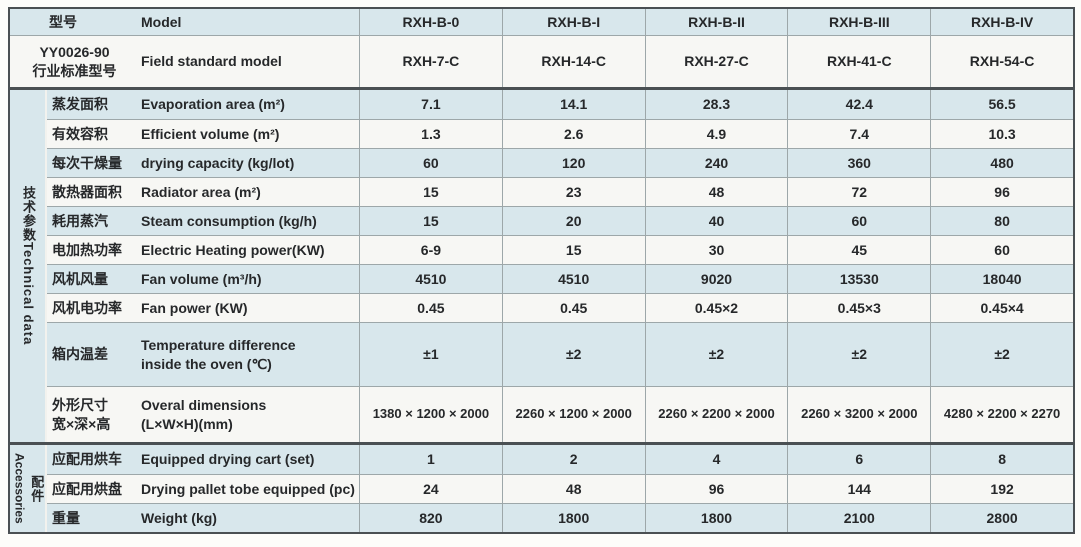 This screenshot has width=1081, height=547. Describe the element at coordinates (716, 414) in the screenshot. I see `spec-value: 2260 × 2200 × 2000` at that location.